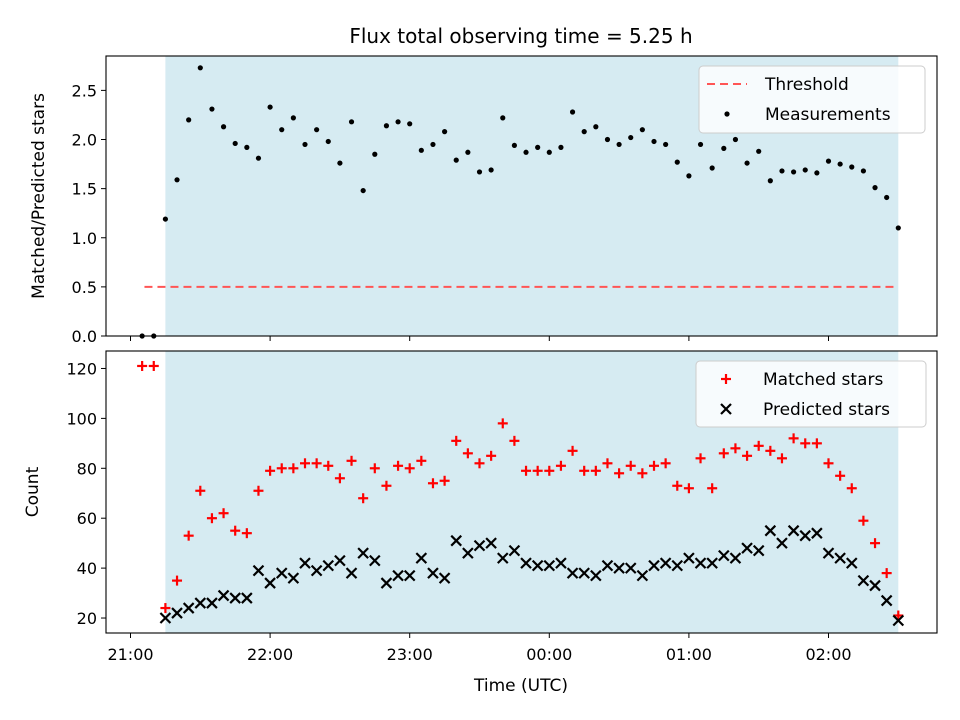 This screenshot has width=960, height=720. What do you see at coordinates (727, 114) in the screenshot?
I see `measurements-legend-swatch` at bounding box center [727, 114].